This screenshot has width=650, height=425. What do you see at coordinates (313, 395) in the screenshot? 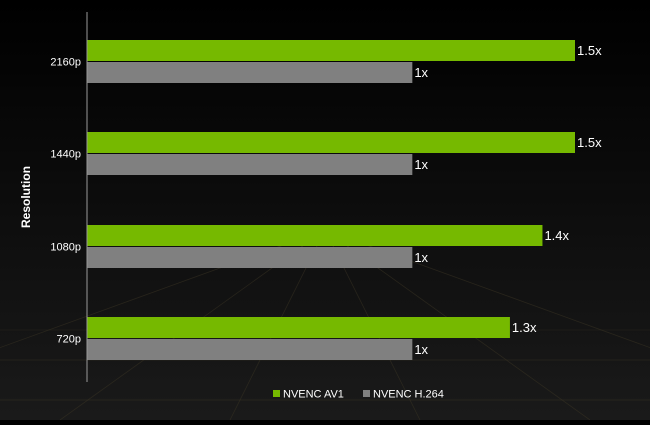
I see `legend-entry-label: NVENC AV1` at bounding box center [313, 395].